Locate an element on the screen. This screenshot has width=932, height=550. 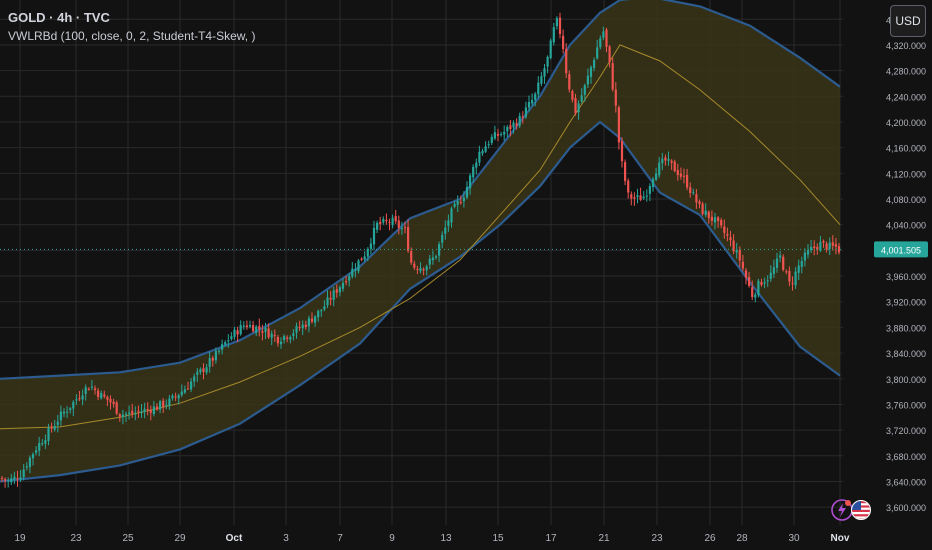
y-tick-label: 3,840.000 is located at coordinates (906, 354).